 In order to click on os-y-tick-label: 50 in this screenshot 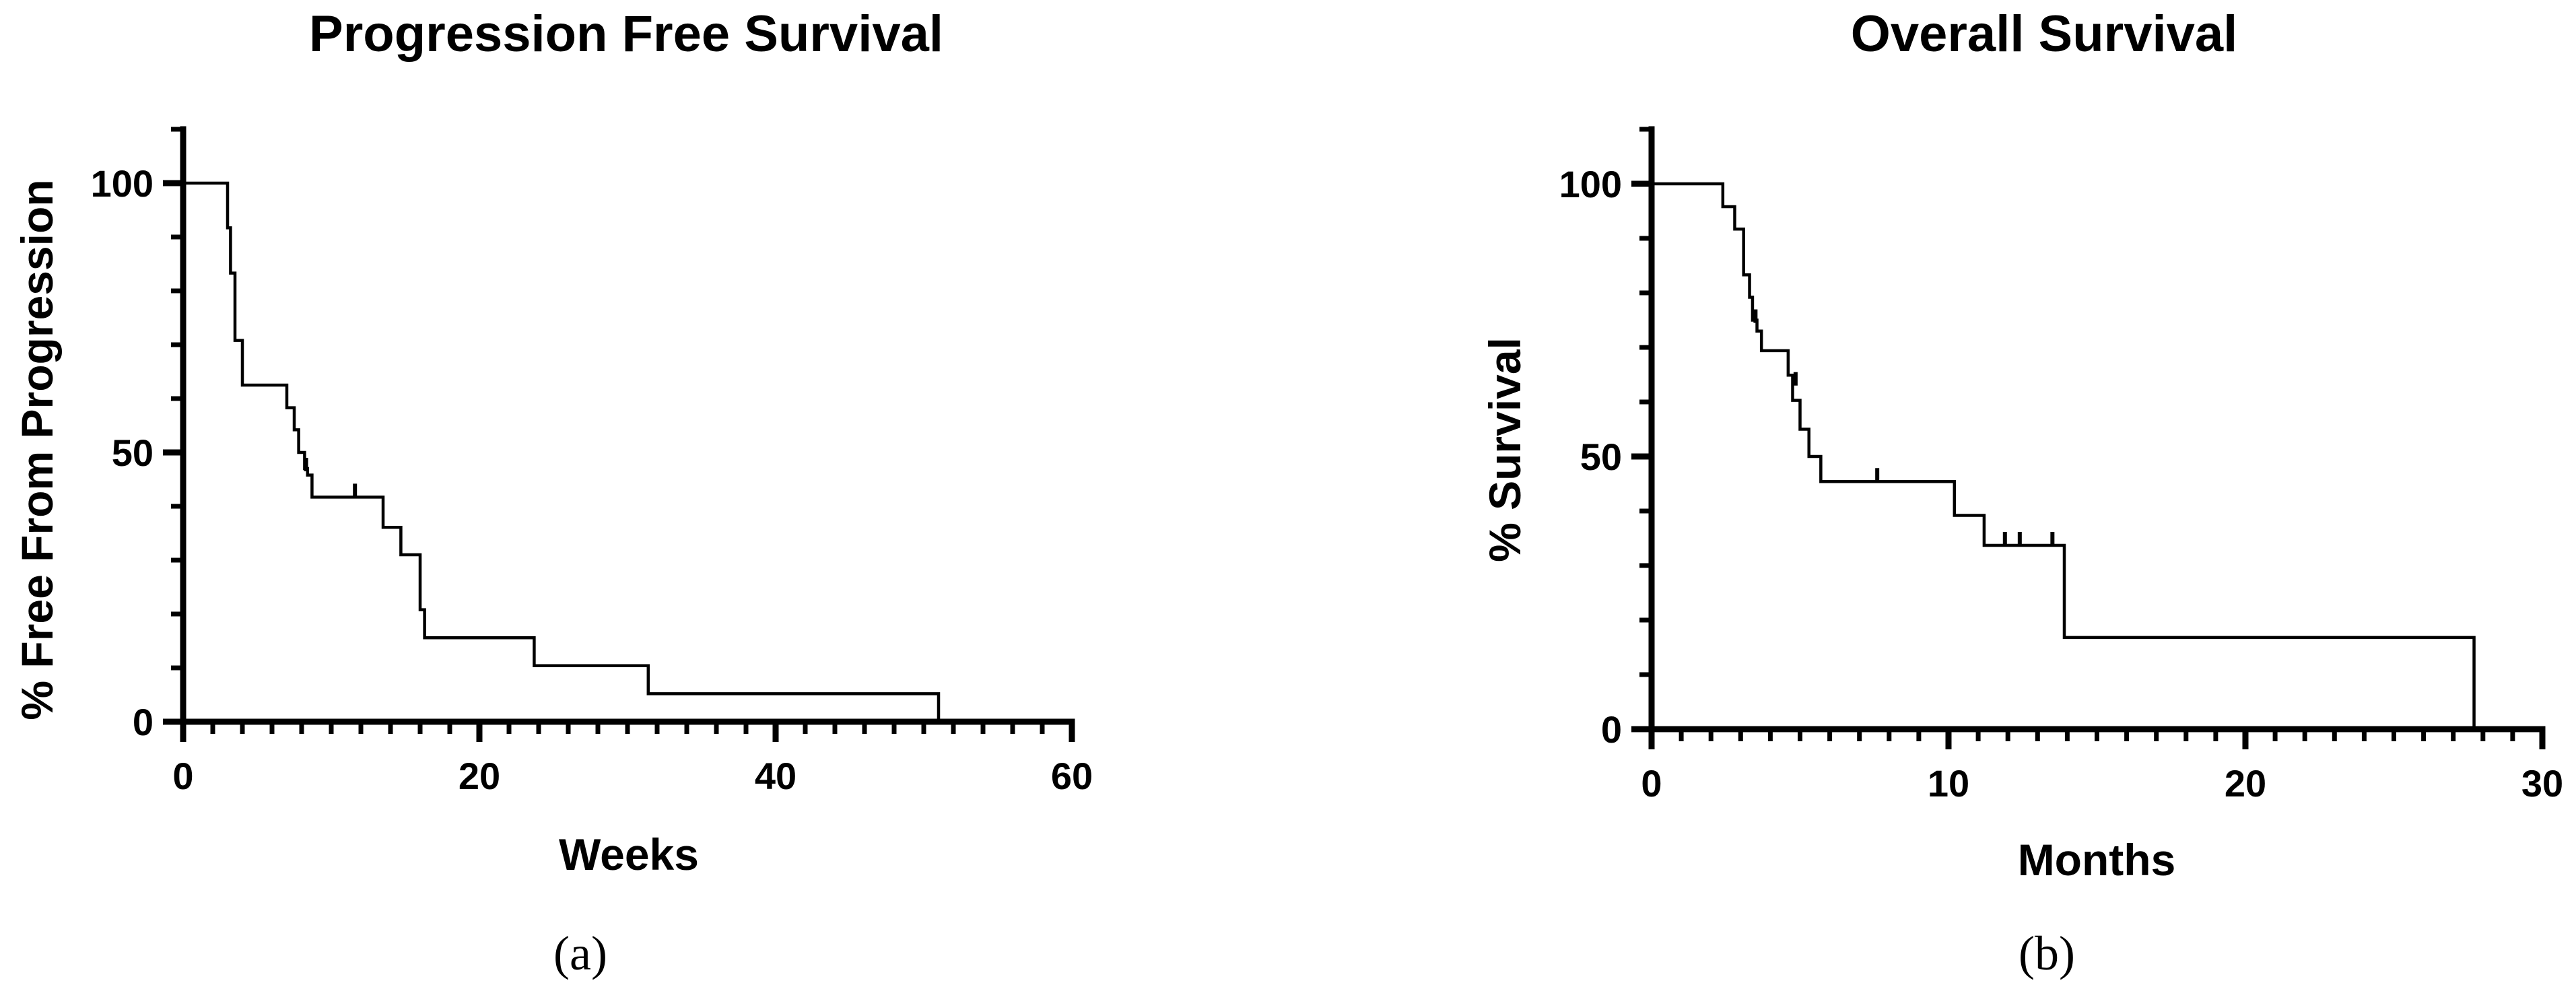, I will do `click(1601, 457)`.